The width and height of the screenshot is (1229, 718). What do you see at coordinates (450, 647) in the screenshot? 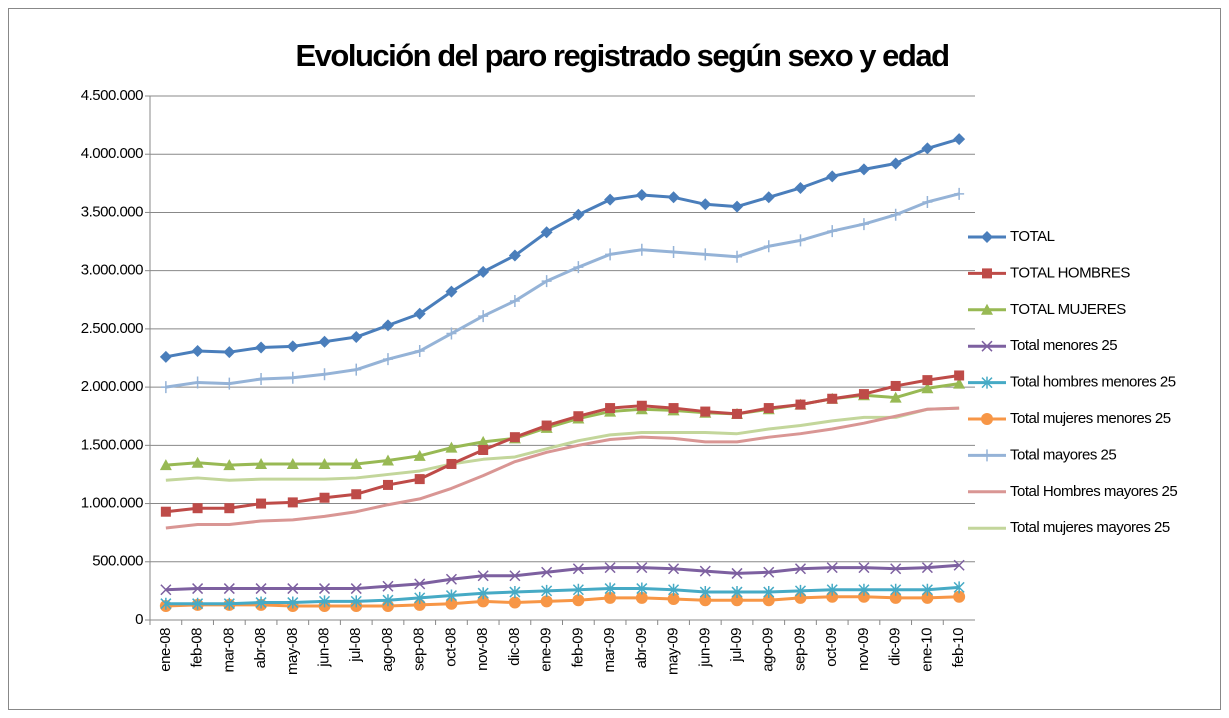
I see `x-tick-label: oct-08` at bounding box center [450, 647].